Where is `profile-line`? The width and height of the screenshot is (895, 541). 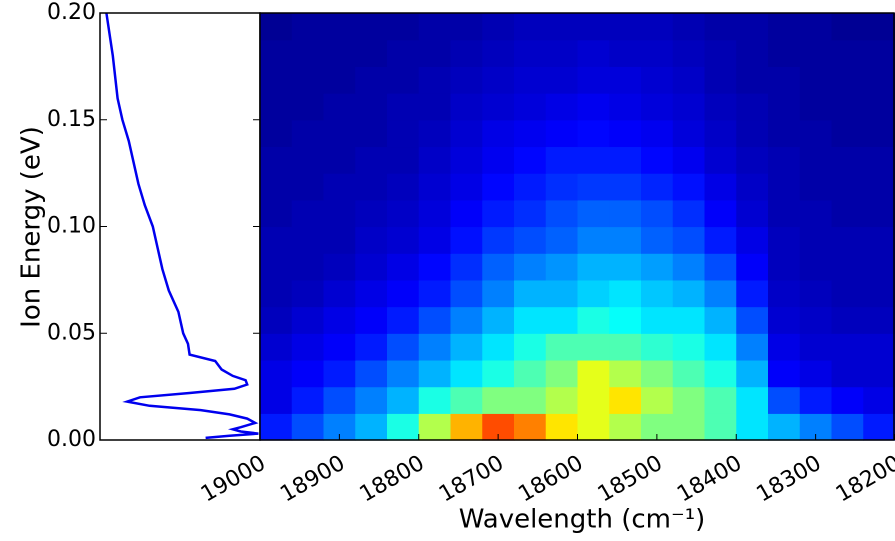
profile-line is located at coordinates (182, 226).